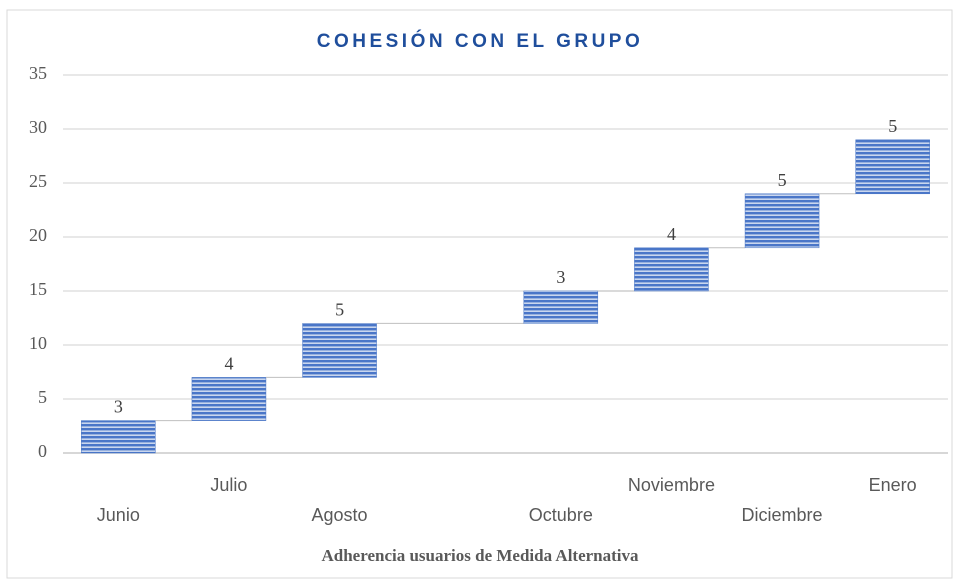 This screenshot has width=955, height=585. What do you see at coordinates (38, 235) in the screenshot?
I see `y-tick-label: 20` at bounding box center [38, 235].